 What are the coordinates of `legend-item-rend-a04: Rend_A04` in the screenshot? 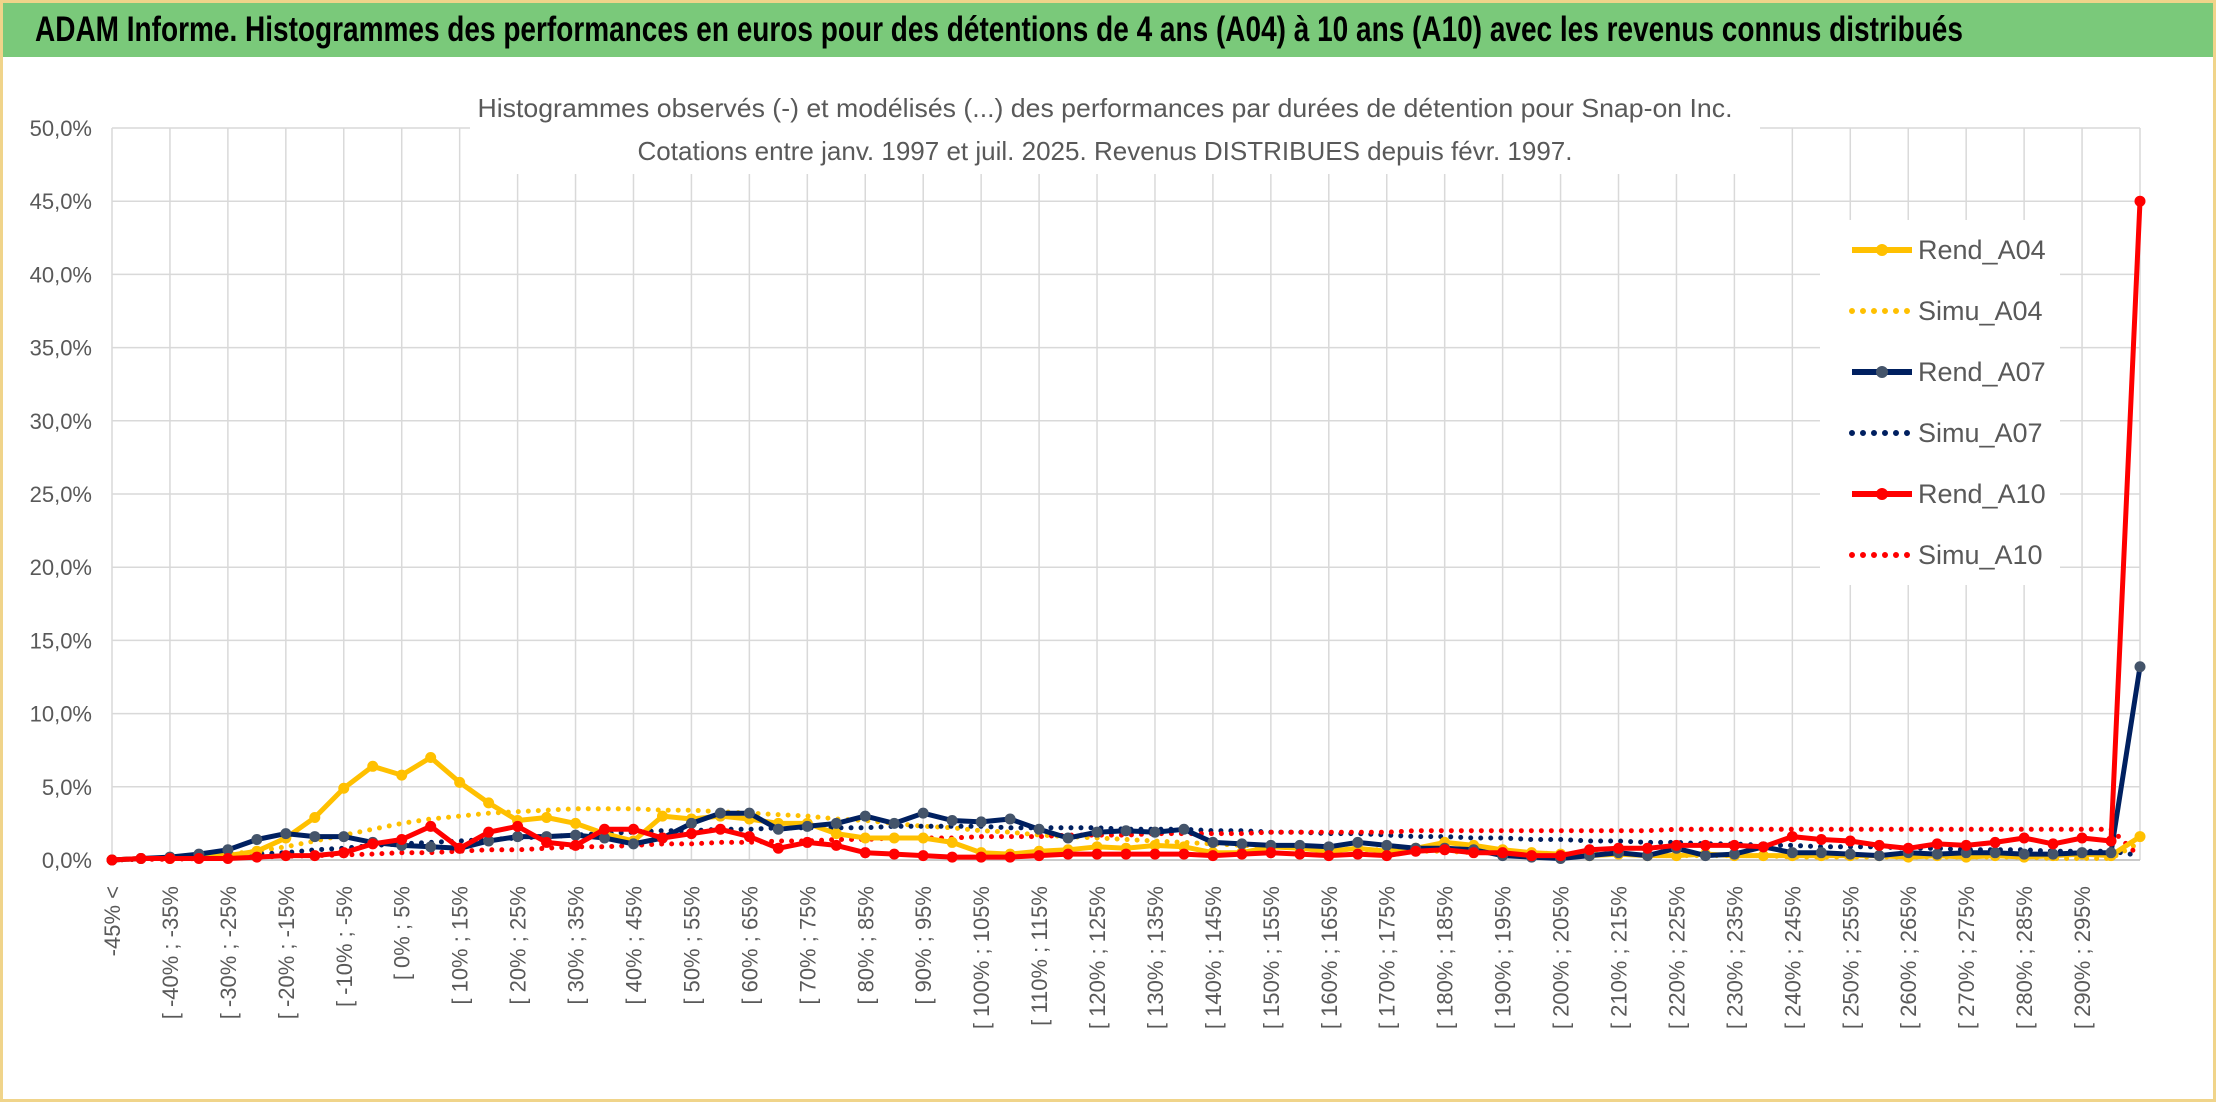 It's located at (1949, 250).